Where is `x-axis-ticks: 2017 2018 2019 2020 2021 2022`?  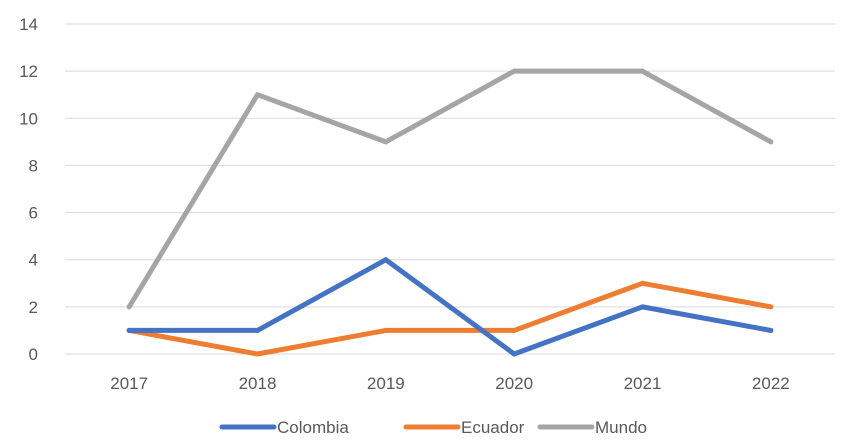
x-axis-ticks: 2017 2018 2019 2020 2021 2022 is located at coordinates (449, 383).